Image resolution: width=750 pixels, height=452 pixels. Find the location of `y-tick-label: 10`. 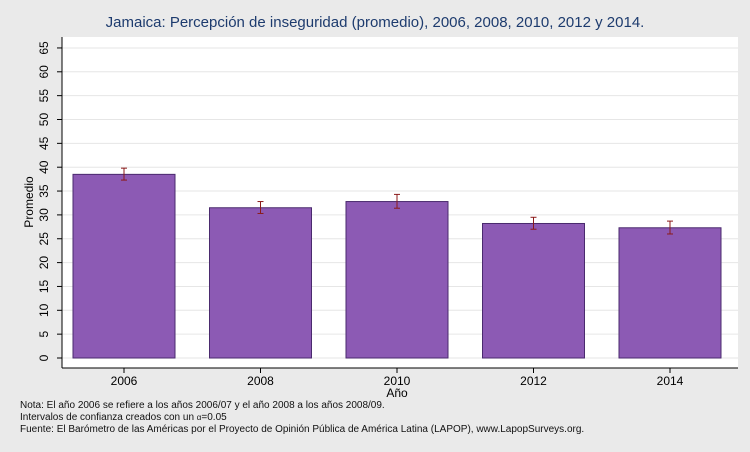

y-tick-label: 10 is located at coordinates (44, 310).